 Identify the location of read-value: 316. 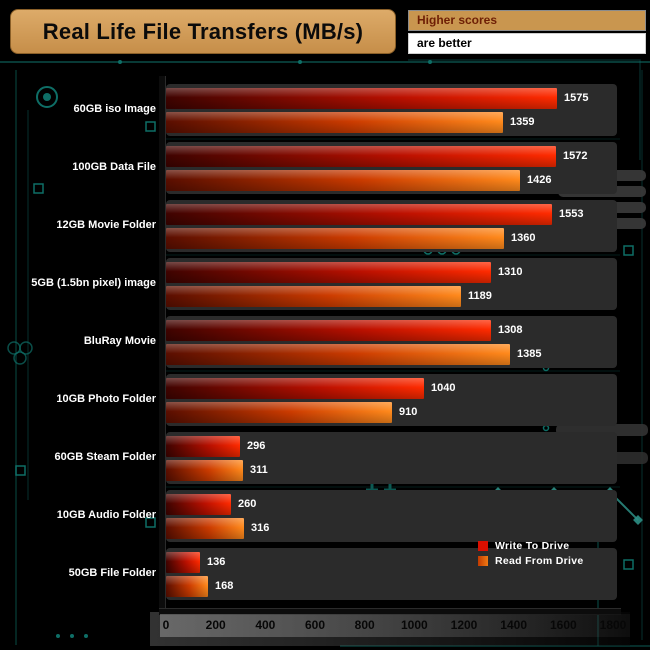
(260, 528).